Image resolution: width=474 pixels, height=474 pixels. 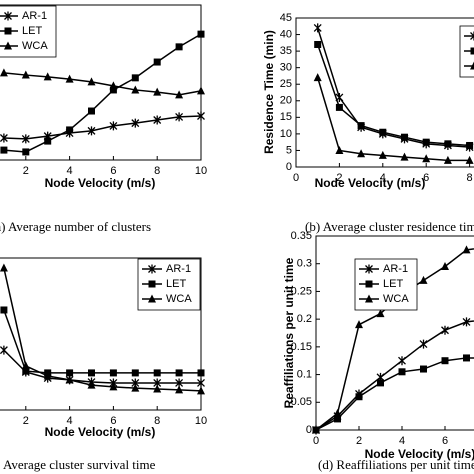 What do you see at coordinates (286, 84) in the screenshot?
I see `y-tick-label: 25` at bounding box center [286, 84].